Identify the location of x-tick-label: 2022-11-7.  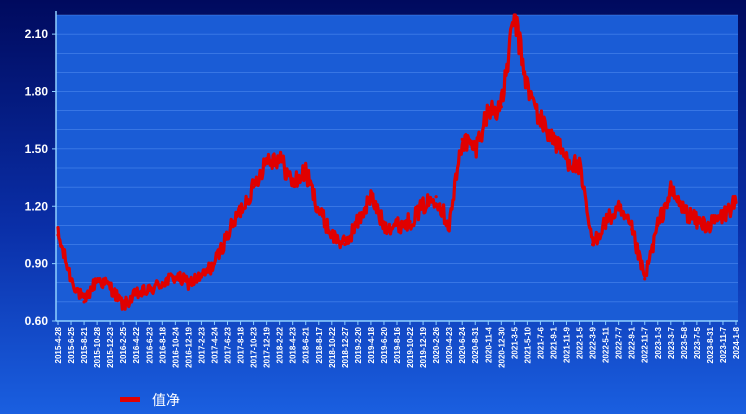
(645, 344).